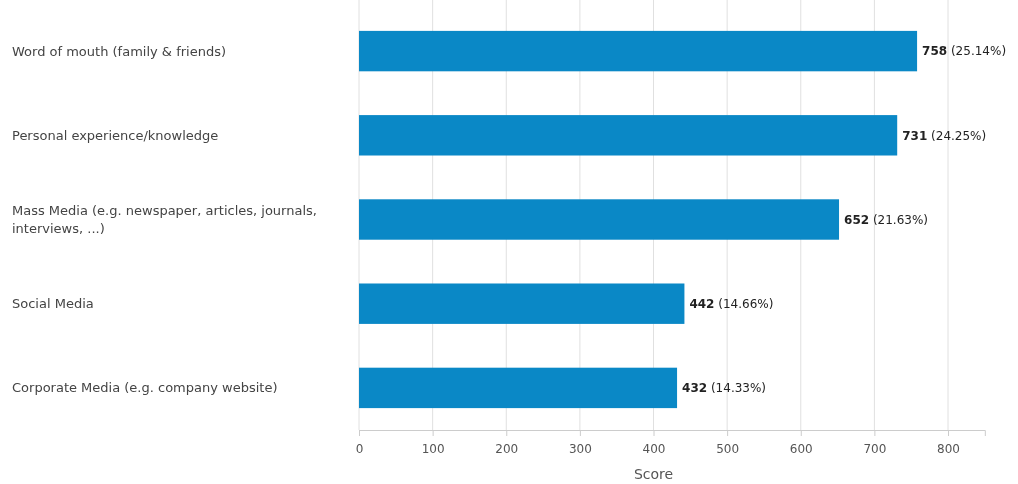  I want to click on x-tick-label: 100, so click(433, 448).